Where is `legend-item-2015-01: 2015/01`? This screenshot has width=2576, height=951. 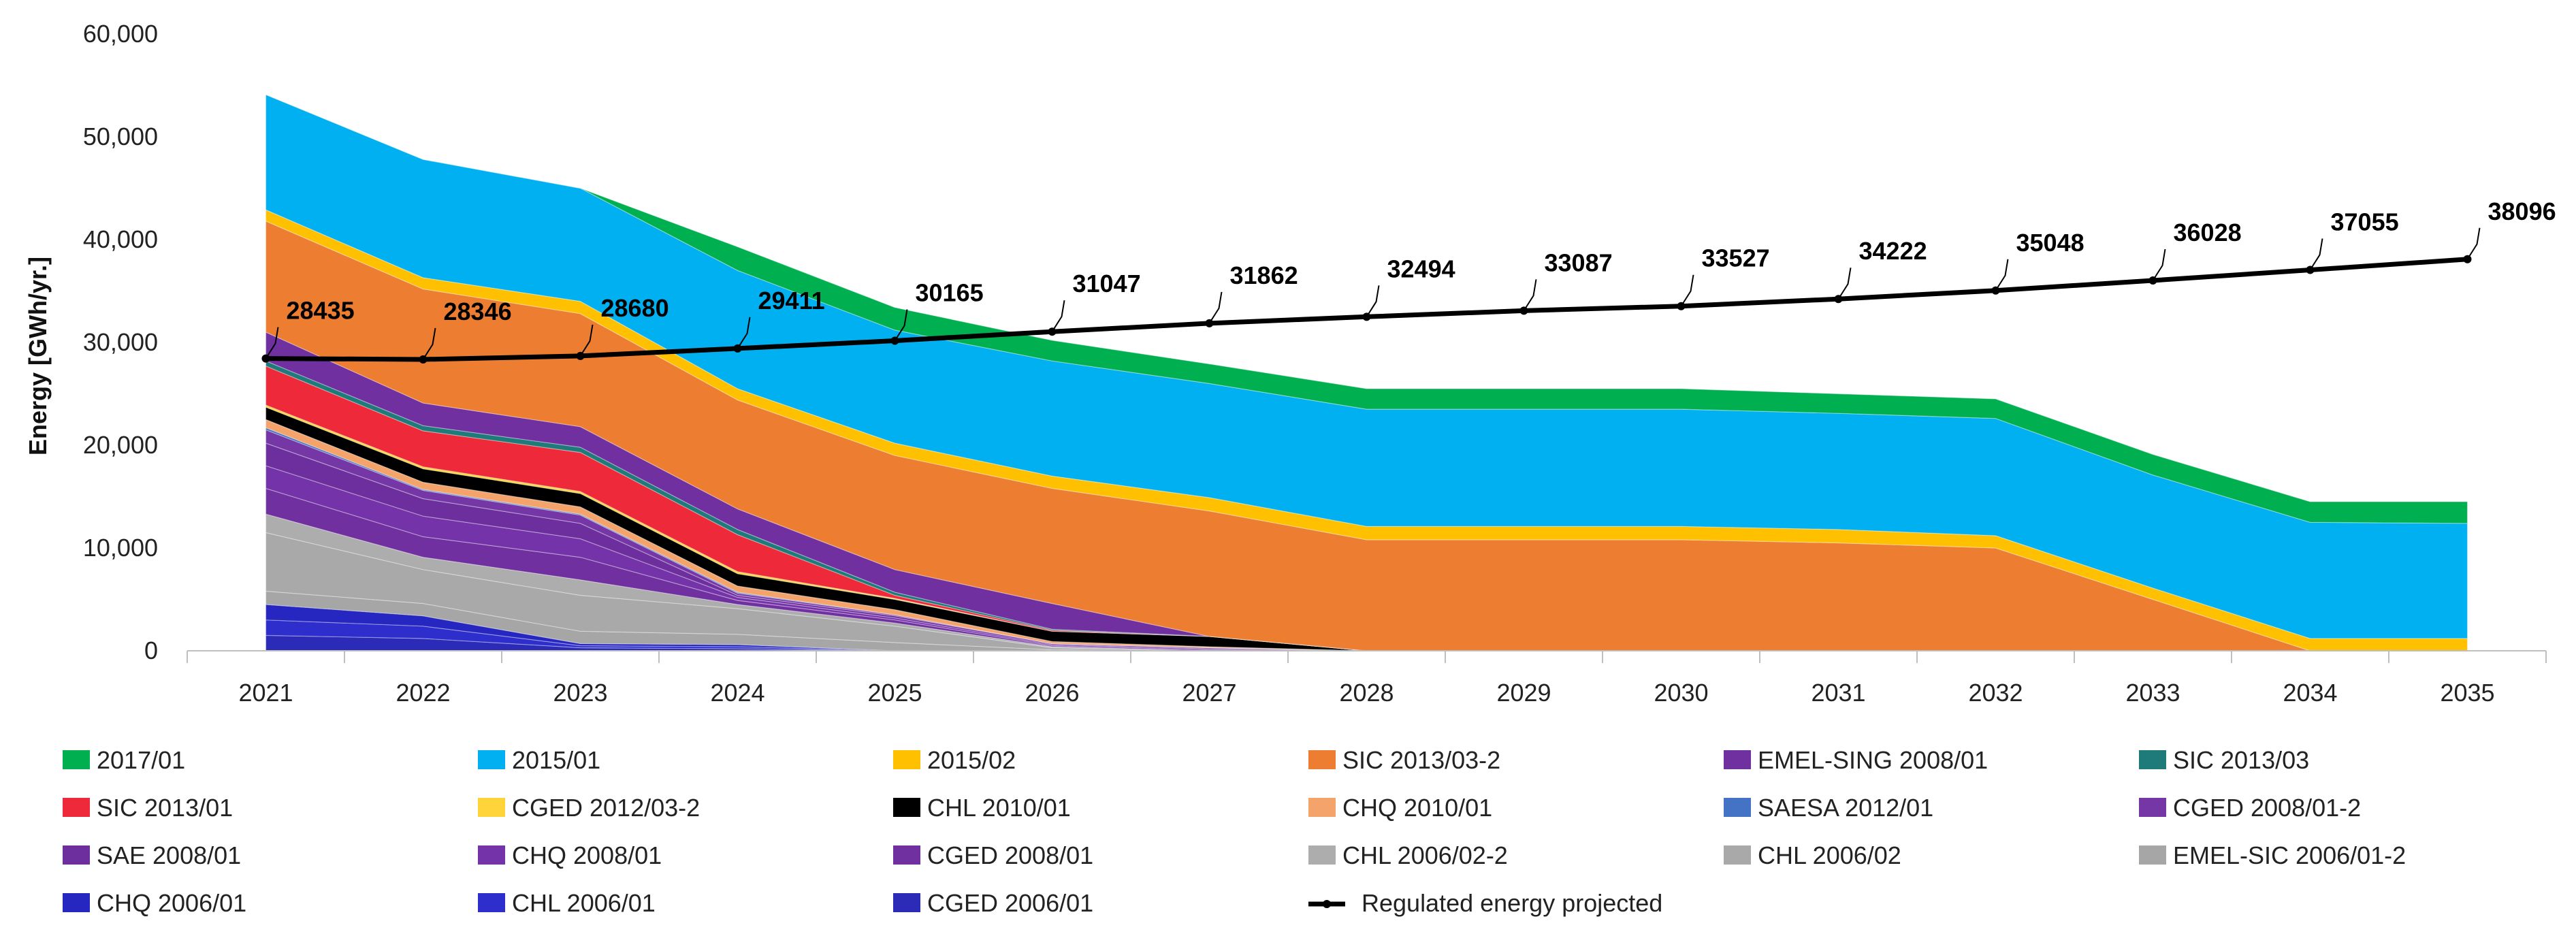
legend-item-2015-01: 2015/01 is located at coordinates (539, 760).